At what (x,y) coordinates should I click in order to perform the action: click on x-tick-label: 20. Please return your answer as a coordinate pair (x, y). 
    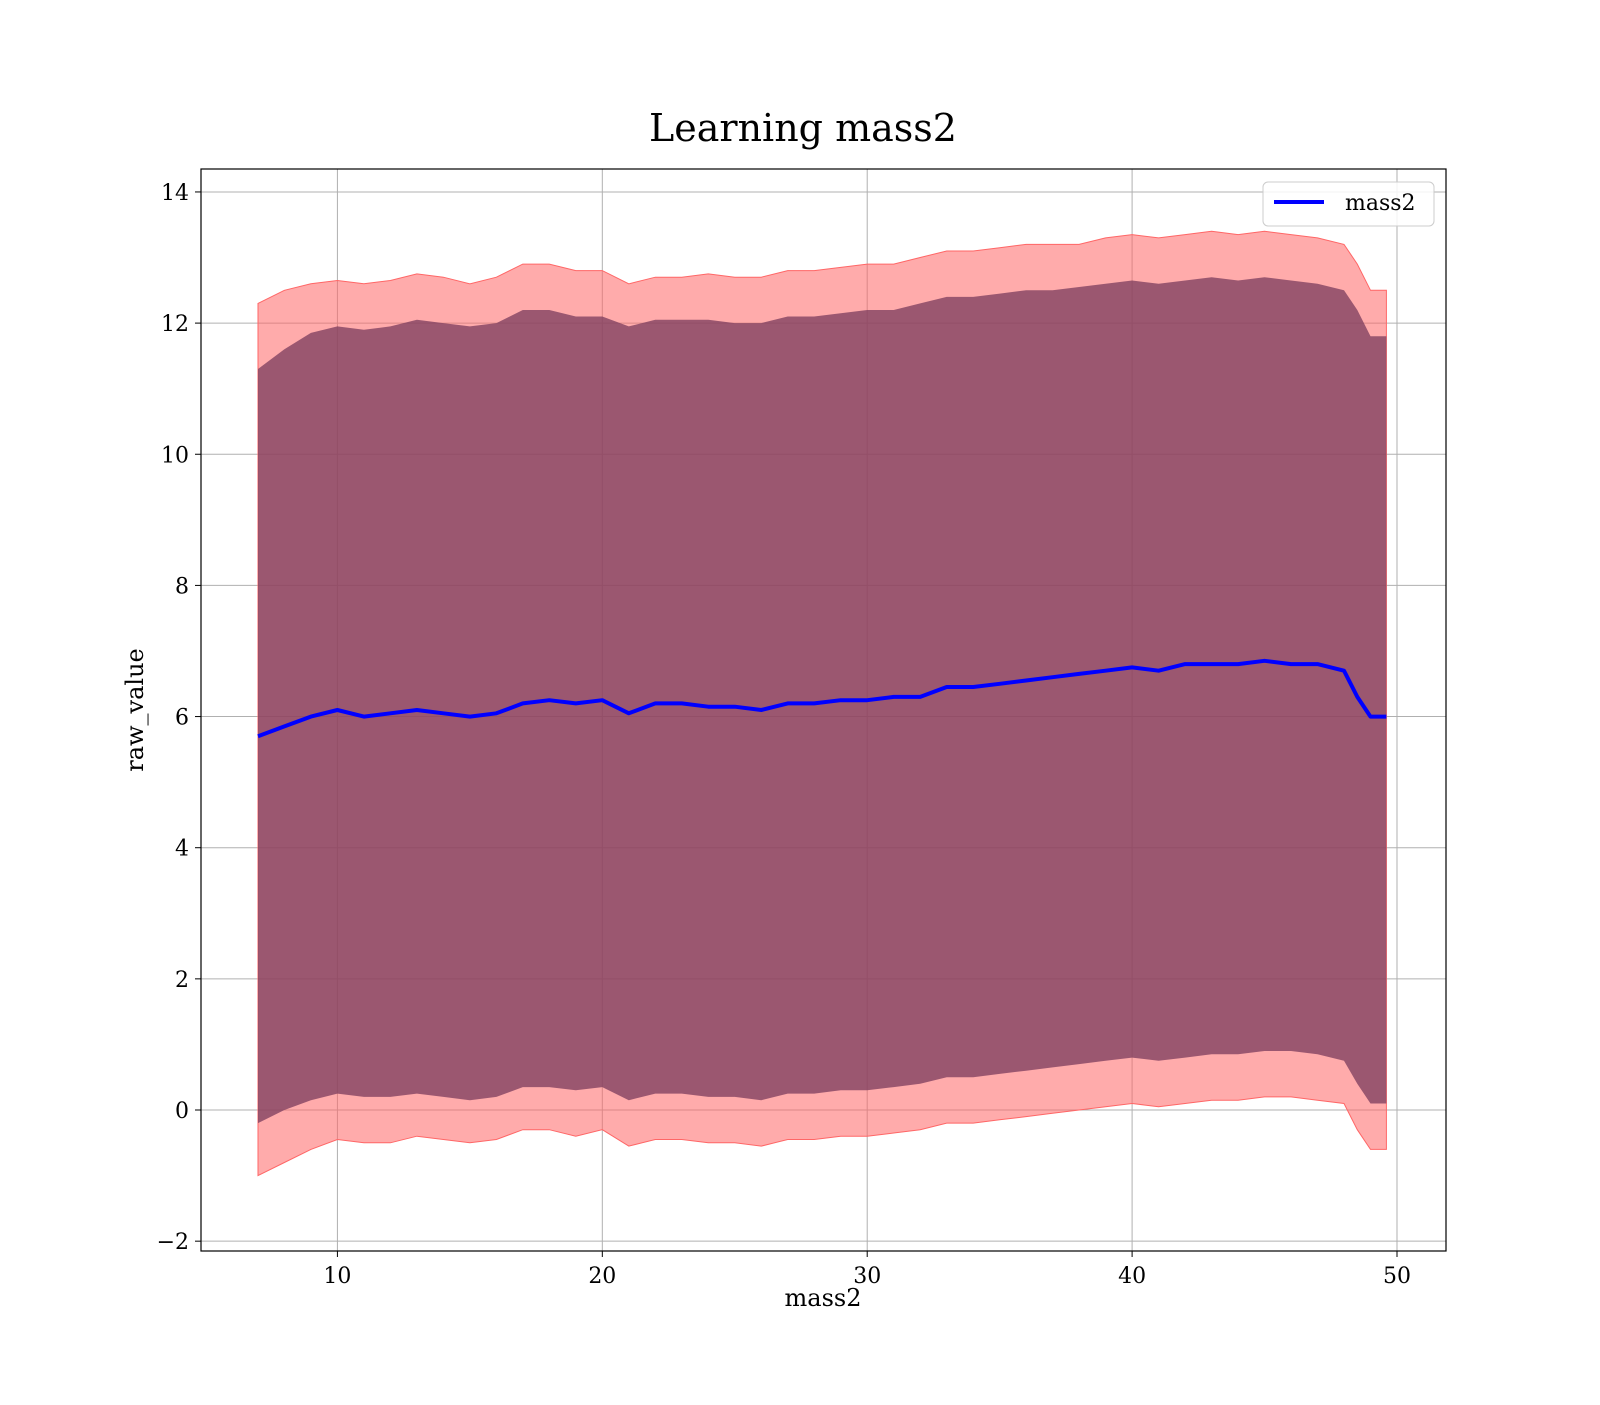
    Looking at the image, I should click on (602, 1276).